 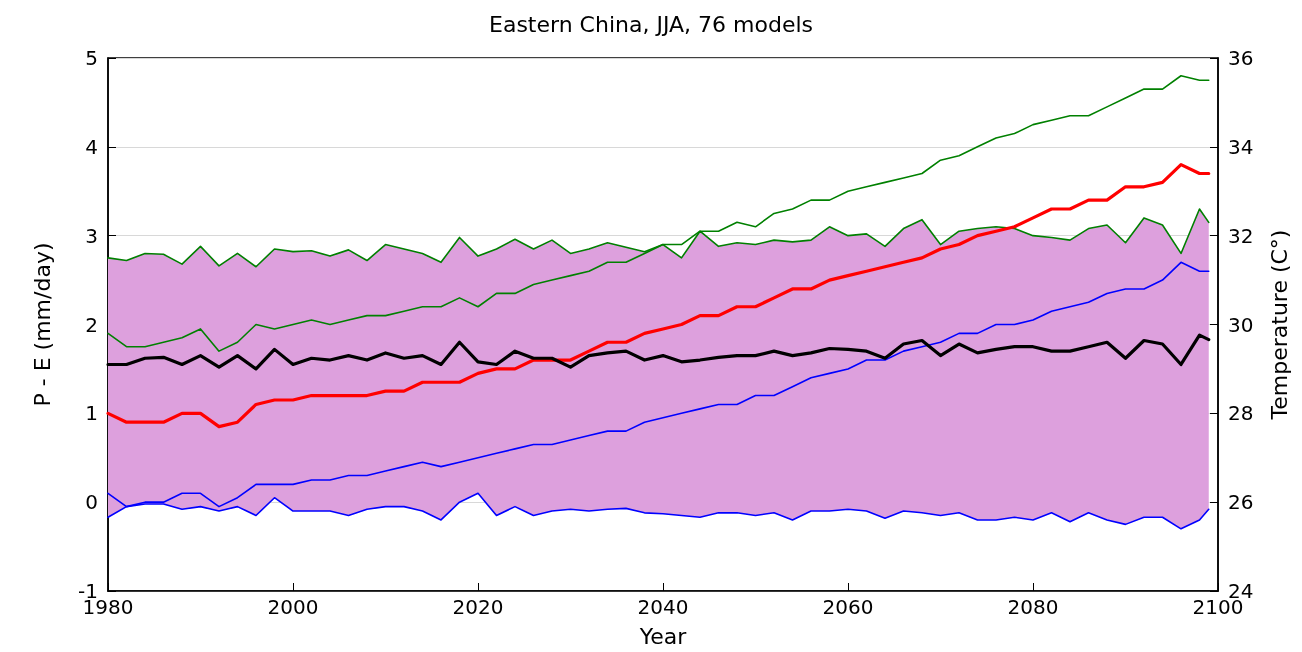 I want to click on y2-tick-label: 34, so click(x=1241, y=146).